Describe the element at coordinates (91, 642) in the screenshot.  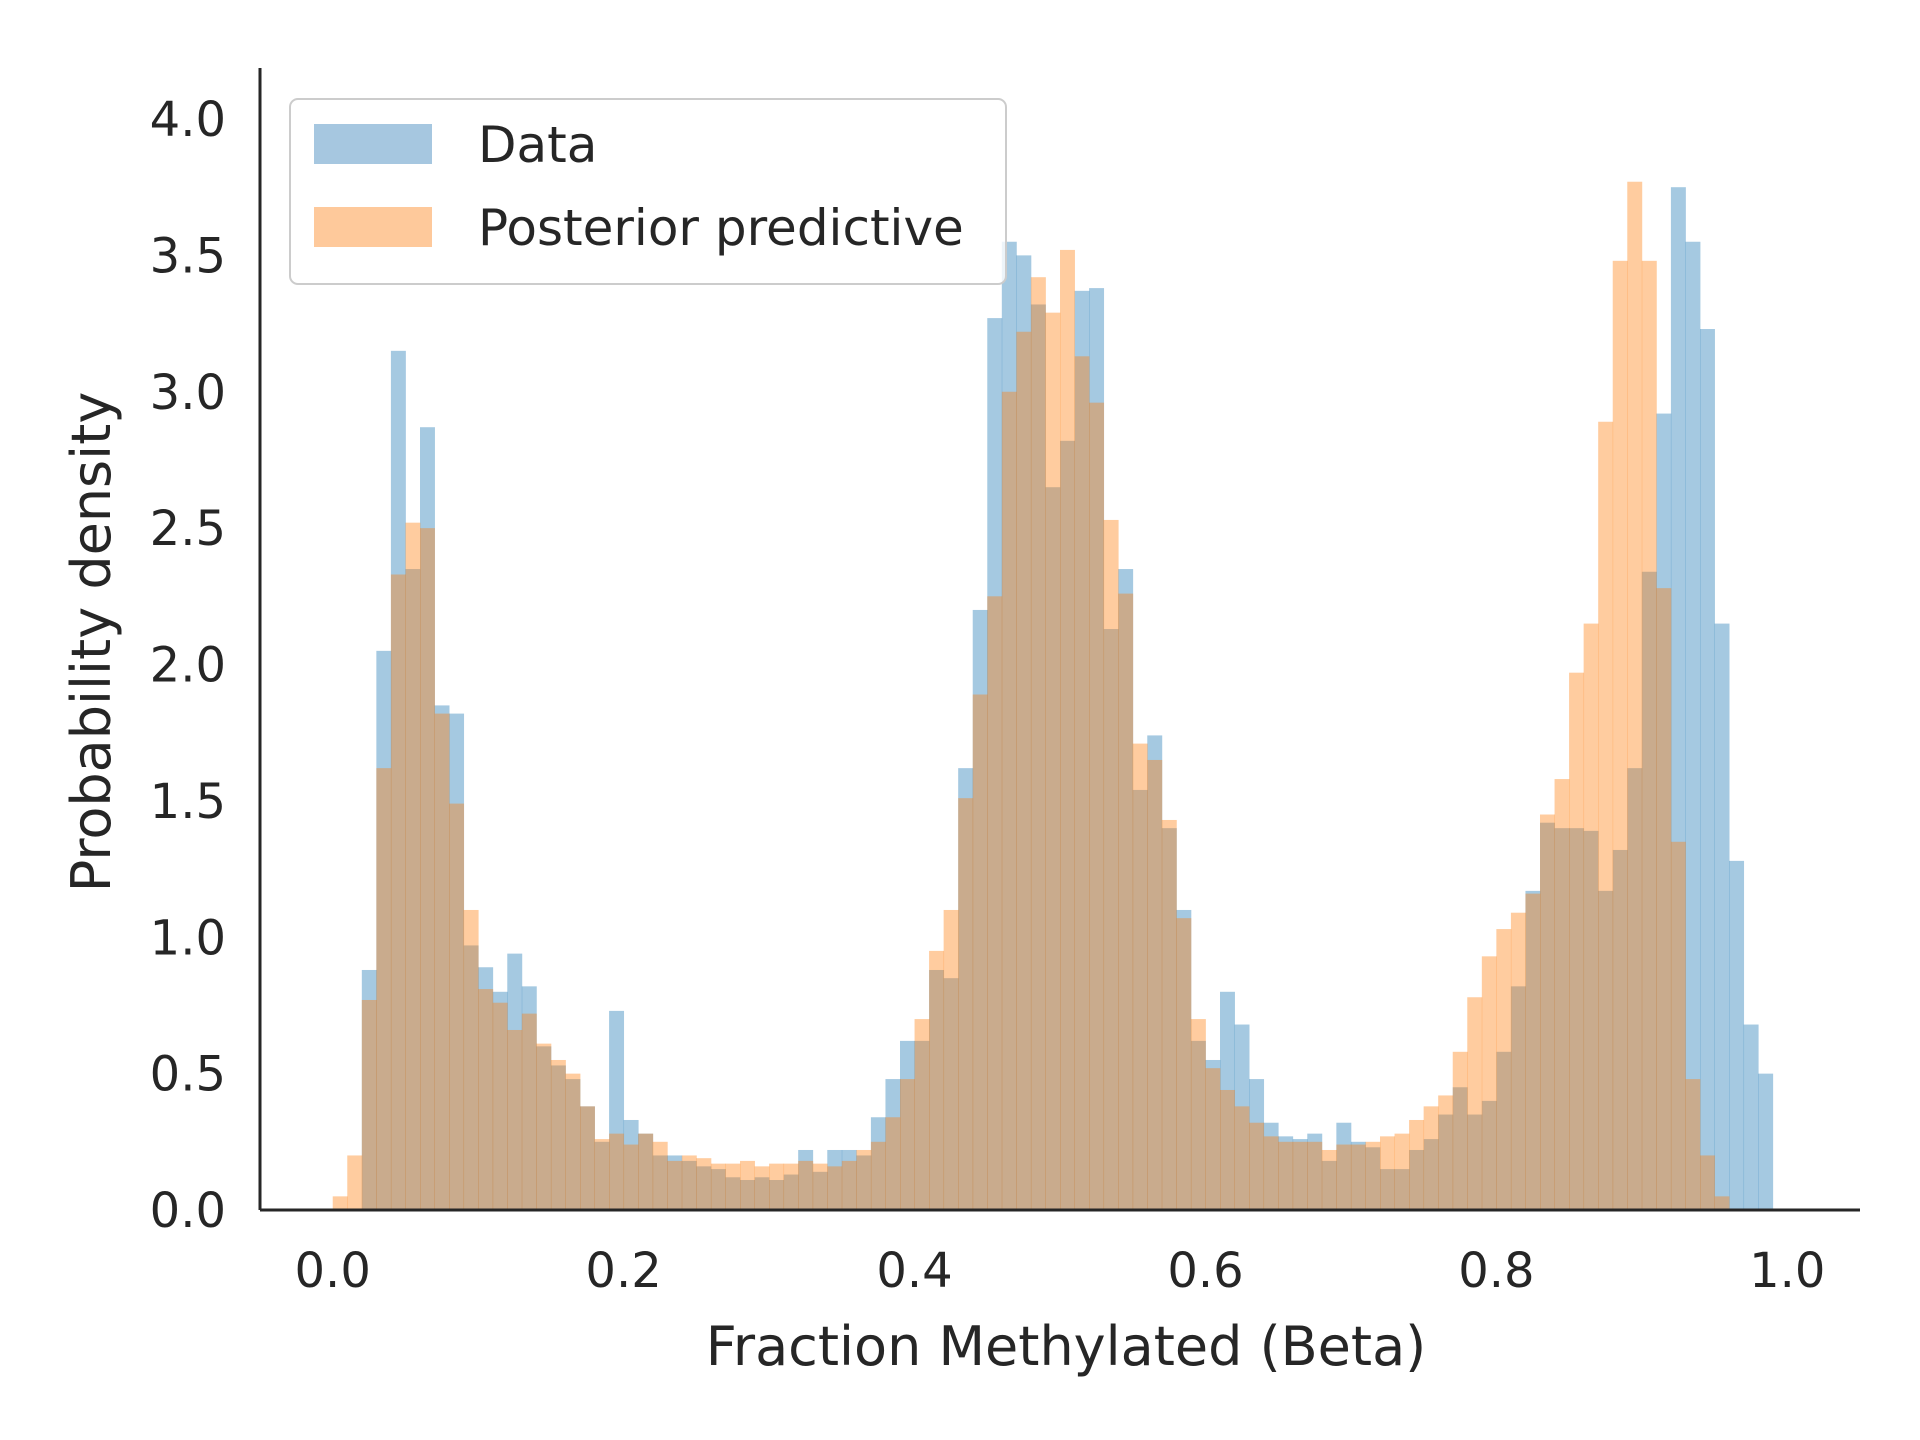
I see `y-axis-label: Probability density` at that location.